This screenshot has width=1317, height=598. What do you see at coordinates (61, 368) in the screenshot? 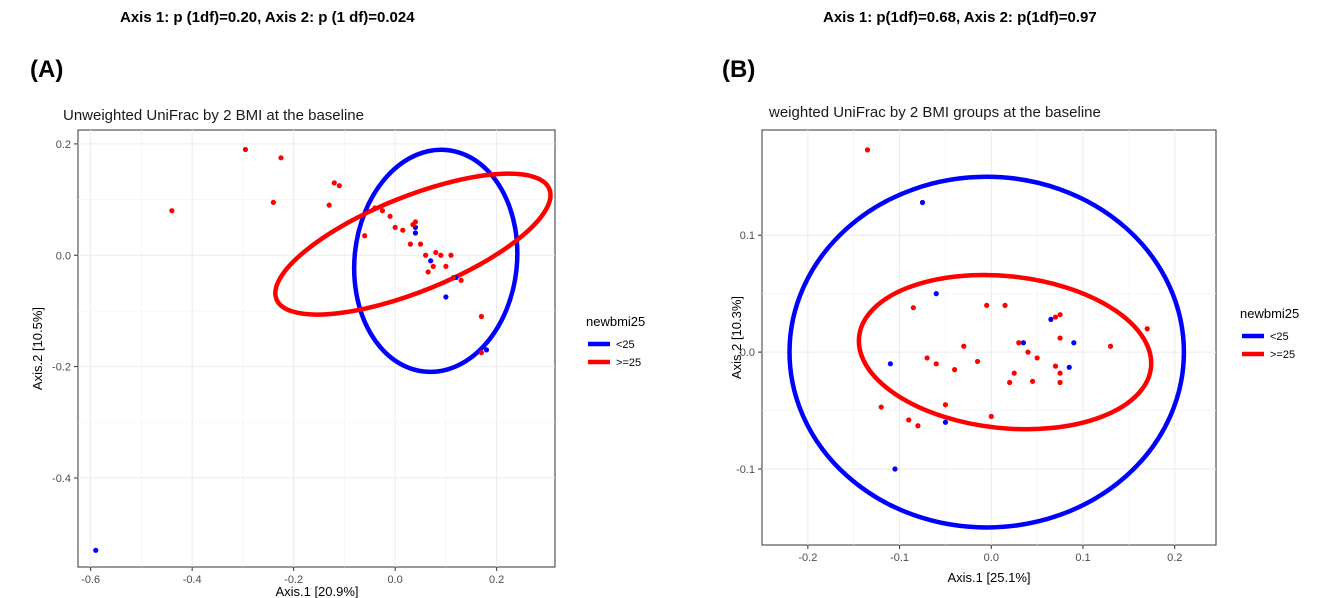
I see `y-tick-label: -0.2` at bounding box center [61, 368].